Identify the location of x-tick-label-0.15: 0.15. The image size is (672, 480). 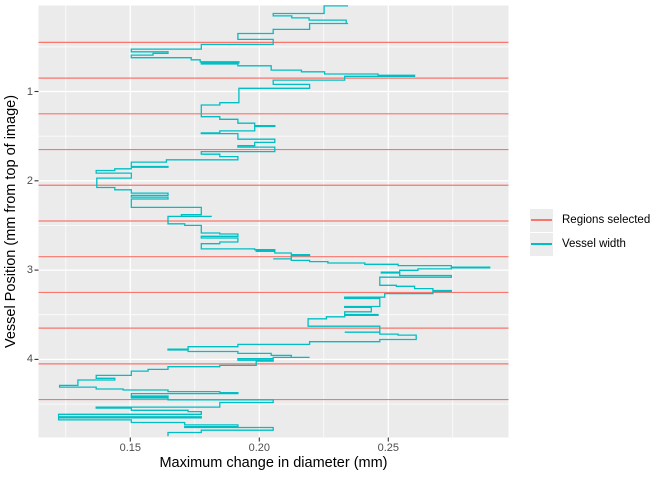
(130, 448).